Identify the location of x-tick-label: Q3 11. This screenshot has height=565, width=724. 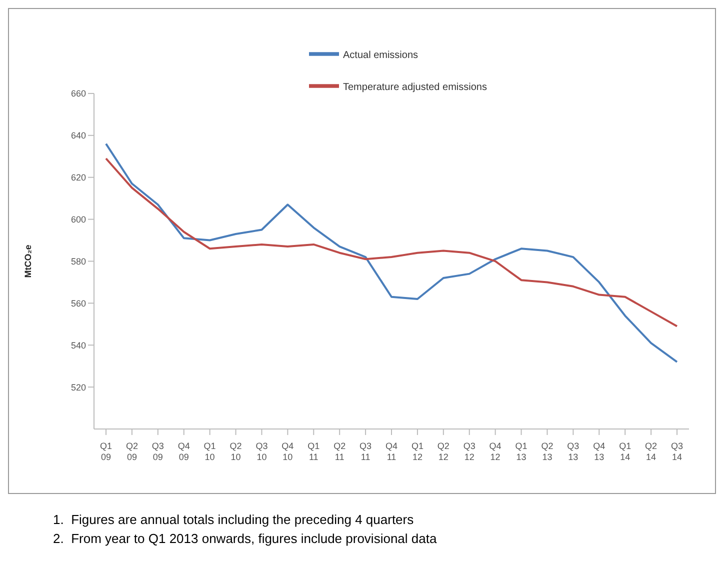
(366, 451).